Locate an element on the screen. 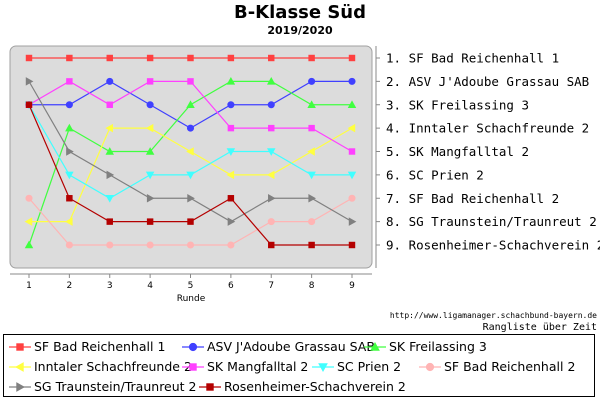 Image resolution: width=600 pixels, height=400 pixels. rank-label: 5. SK Mangfalltal 2 is located at coordinates (457, 151).